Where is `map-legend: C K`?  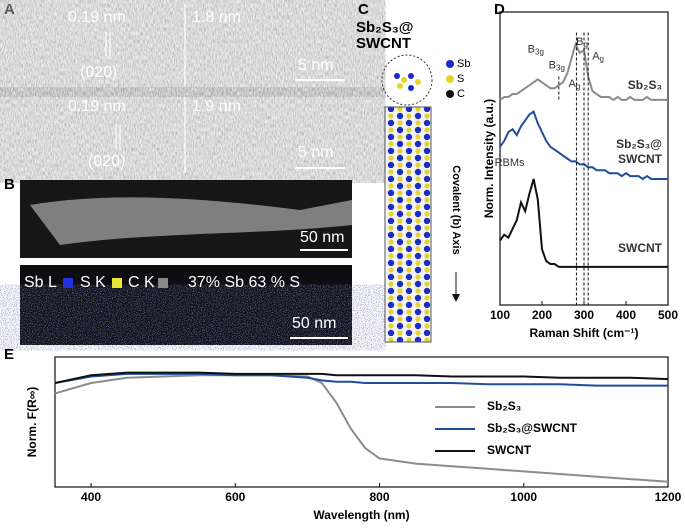 map-legend: C K is located at coordinates (141, 282).